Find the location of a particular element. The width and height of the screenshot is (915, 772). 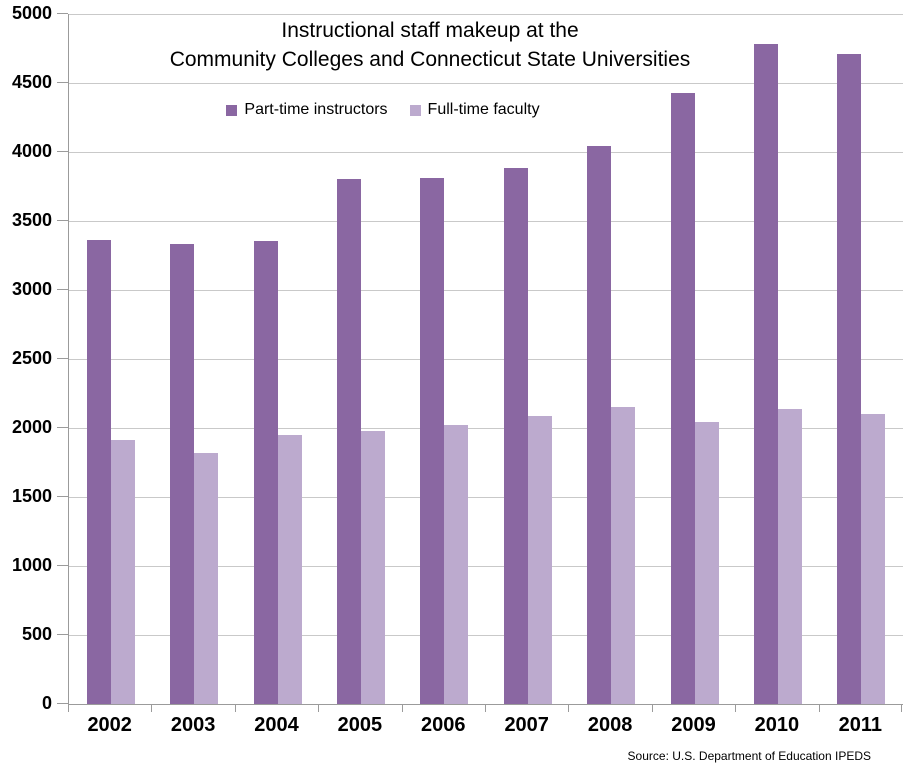

bar-2002-full-time is located at coordinates (122, 572).